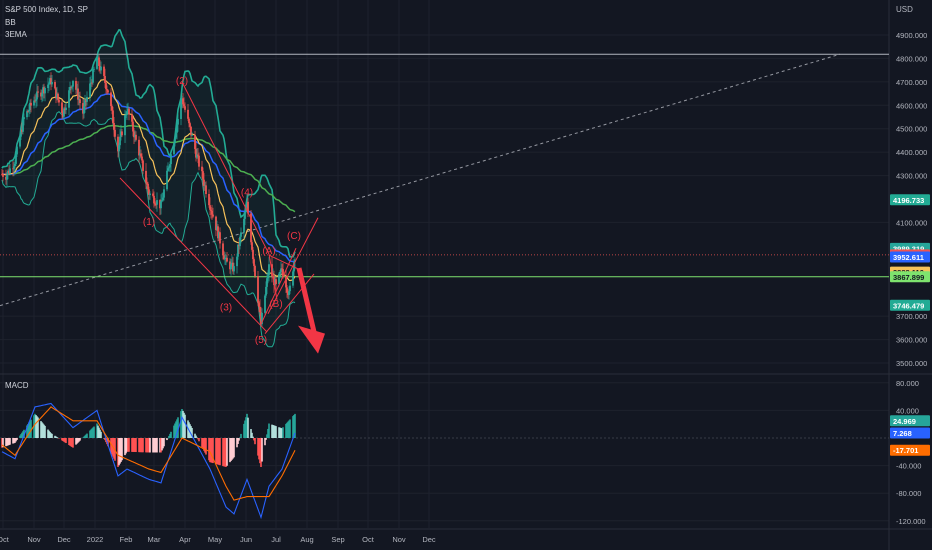  I want to click on wave-label: (A), so click(268, 251).